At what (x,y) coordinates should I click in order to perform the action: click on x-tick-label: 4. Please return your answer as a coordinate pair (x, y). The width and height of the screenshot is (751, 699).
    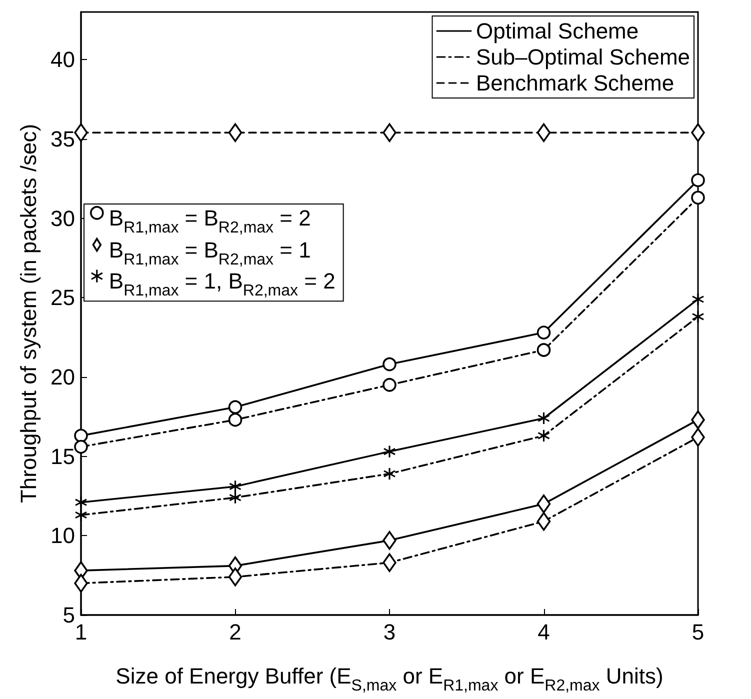
    Looking at the image, I should click on (544, 632).